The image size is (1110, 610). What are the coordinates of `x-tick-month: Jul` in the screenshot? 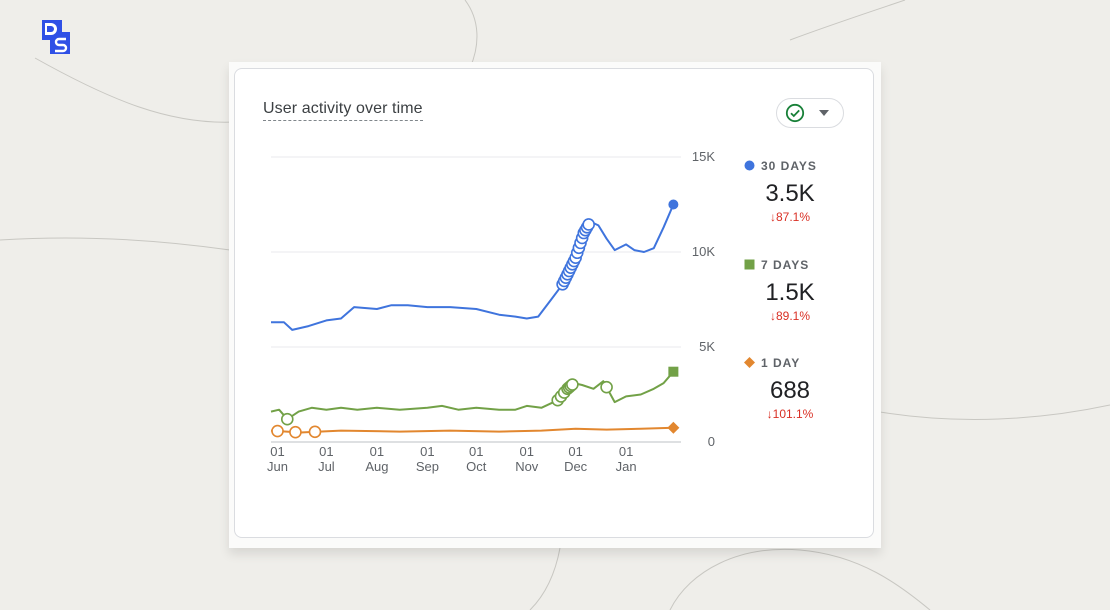 It's located at (326, 466).